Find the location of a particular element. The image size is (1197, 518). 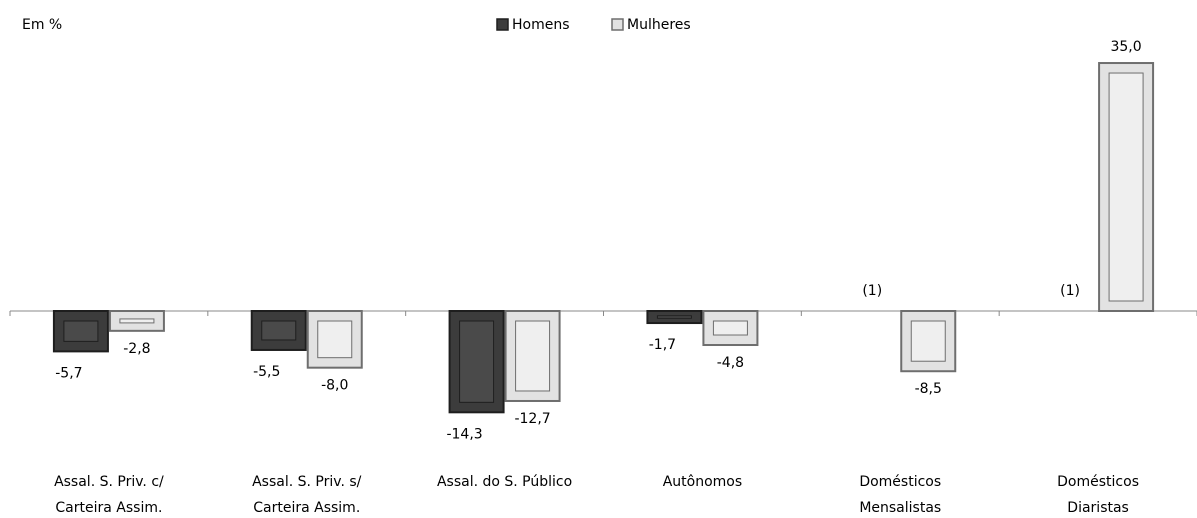

data-label: -8,0 is located at coordinates (334, 386).